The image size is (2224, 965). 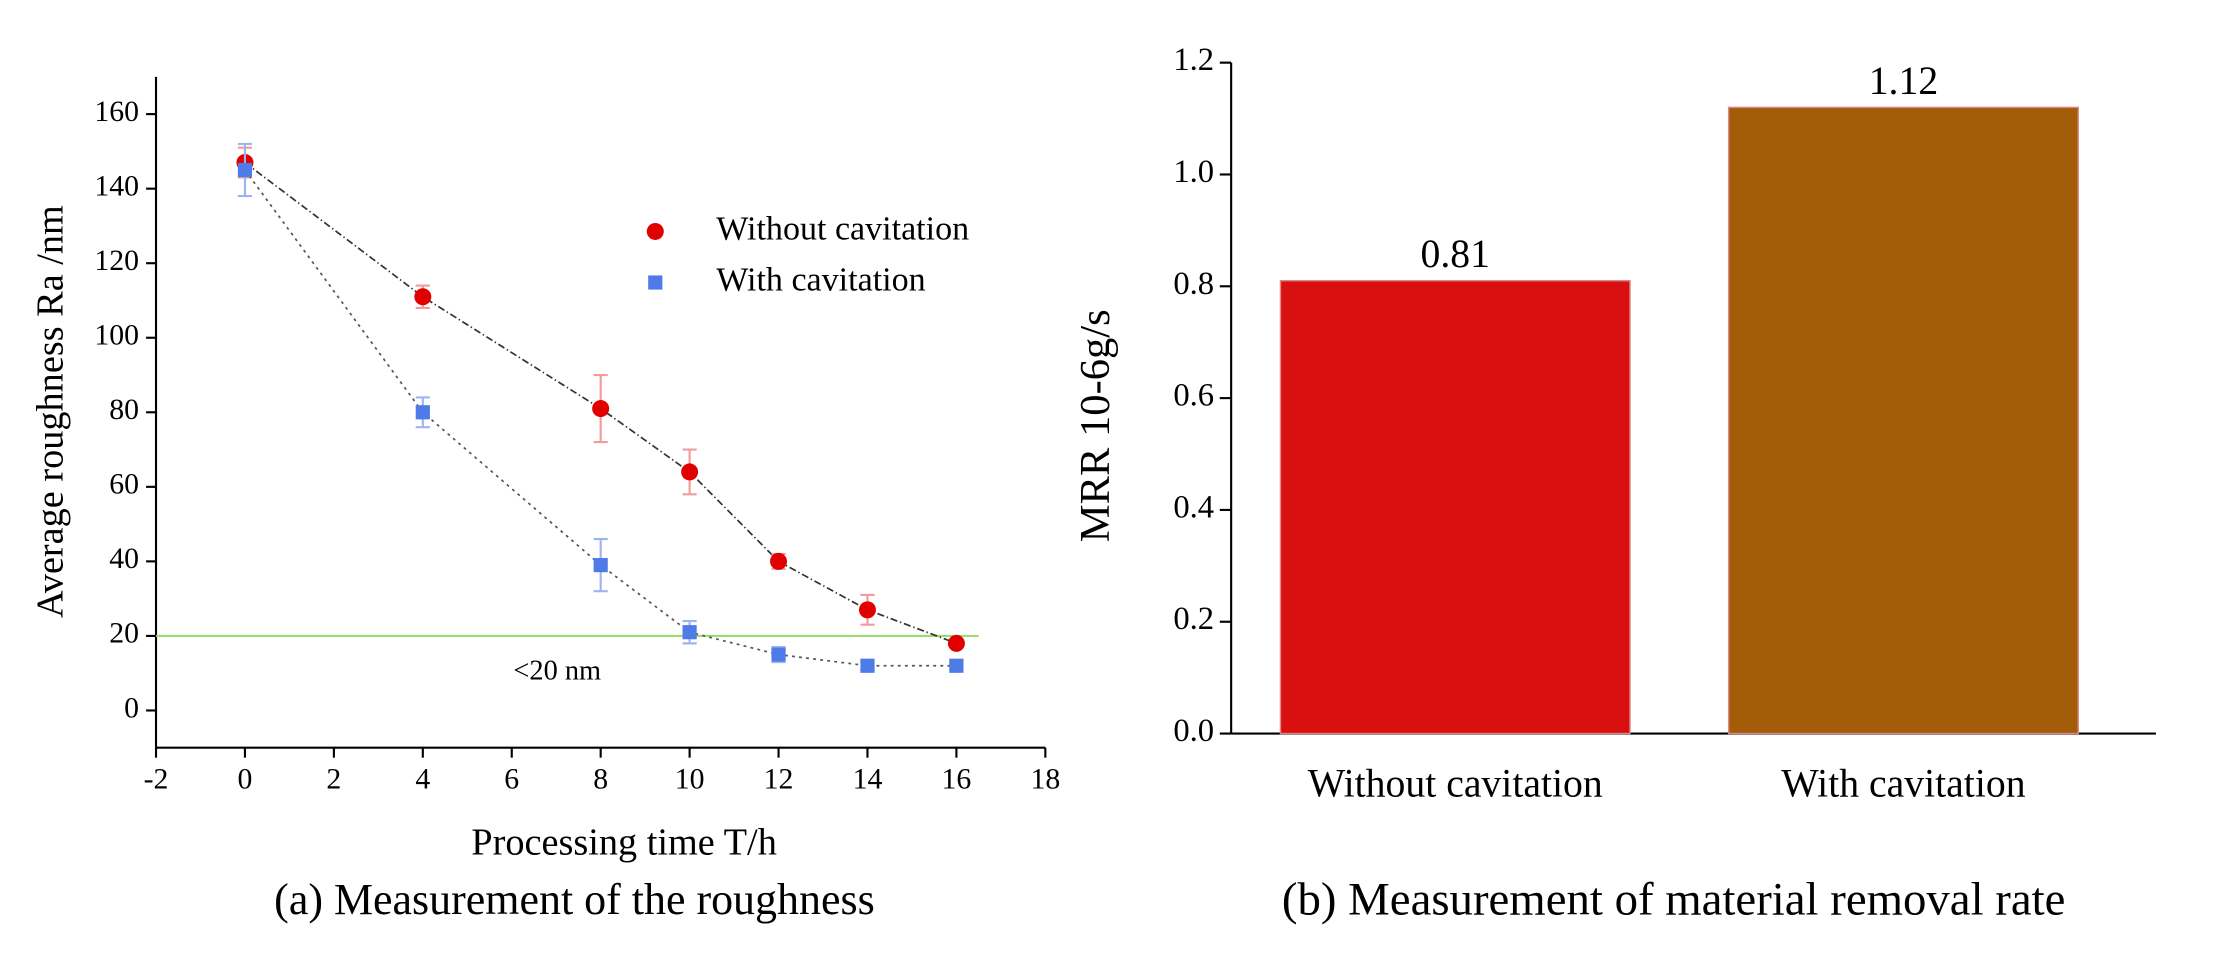 What do you see at coordinates (333, 779) in the screenshot?
I see `x-tick-label: 2` at bounding box center [333, 779].